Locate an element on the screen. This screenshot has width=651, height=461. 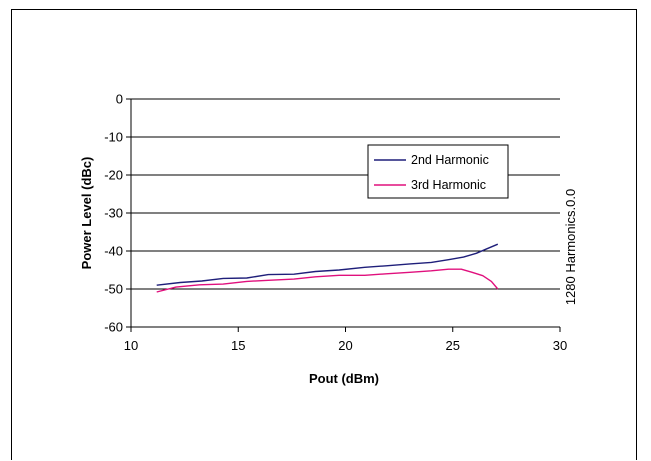
x-axis-title: Pout (dBm) is located at coordinates (344, 378).